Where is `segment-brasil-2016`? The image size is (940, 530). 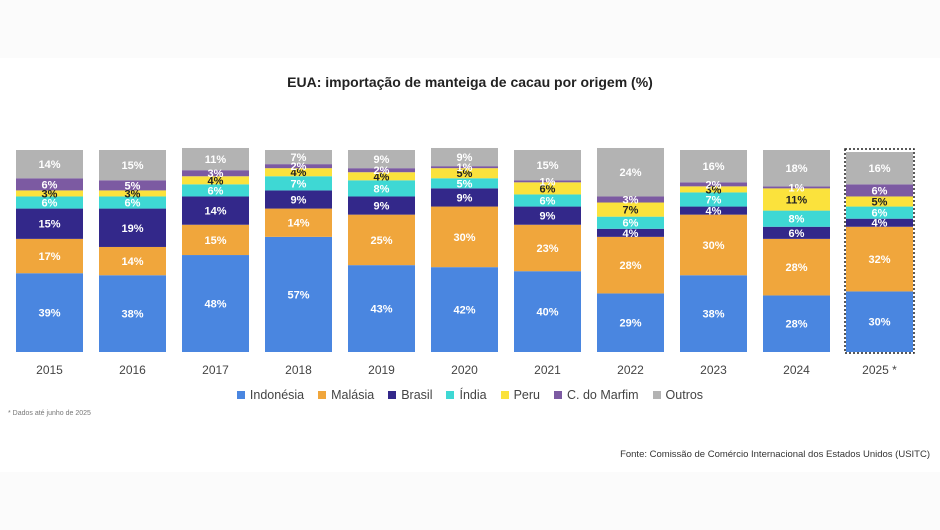
segment-brasil-2016 is located at coordinates (132, 227).